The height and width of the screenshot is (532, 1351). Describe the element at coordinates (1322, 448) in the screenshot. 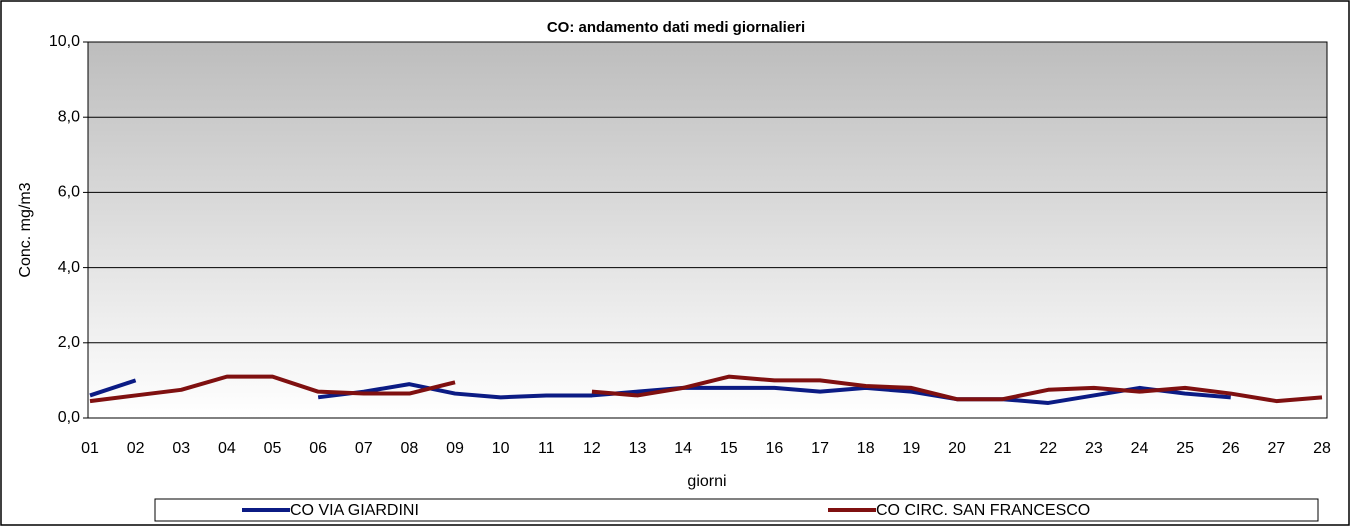

I see `x-tick-label: 28` at that location.